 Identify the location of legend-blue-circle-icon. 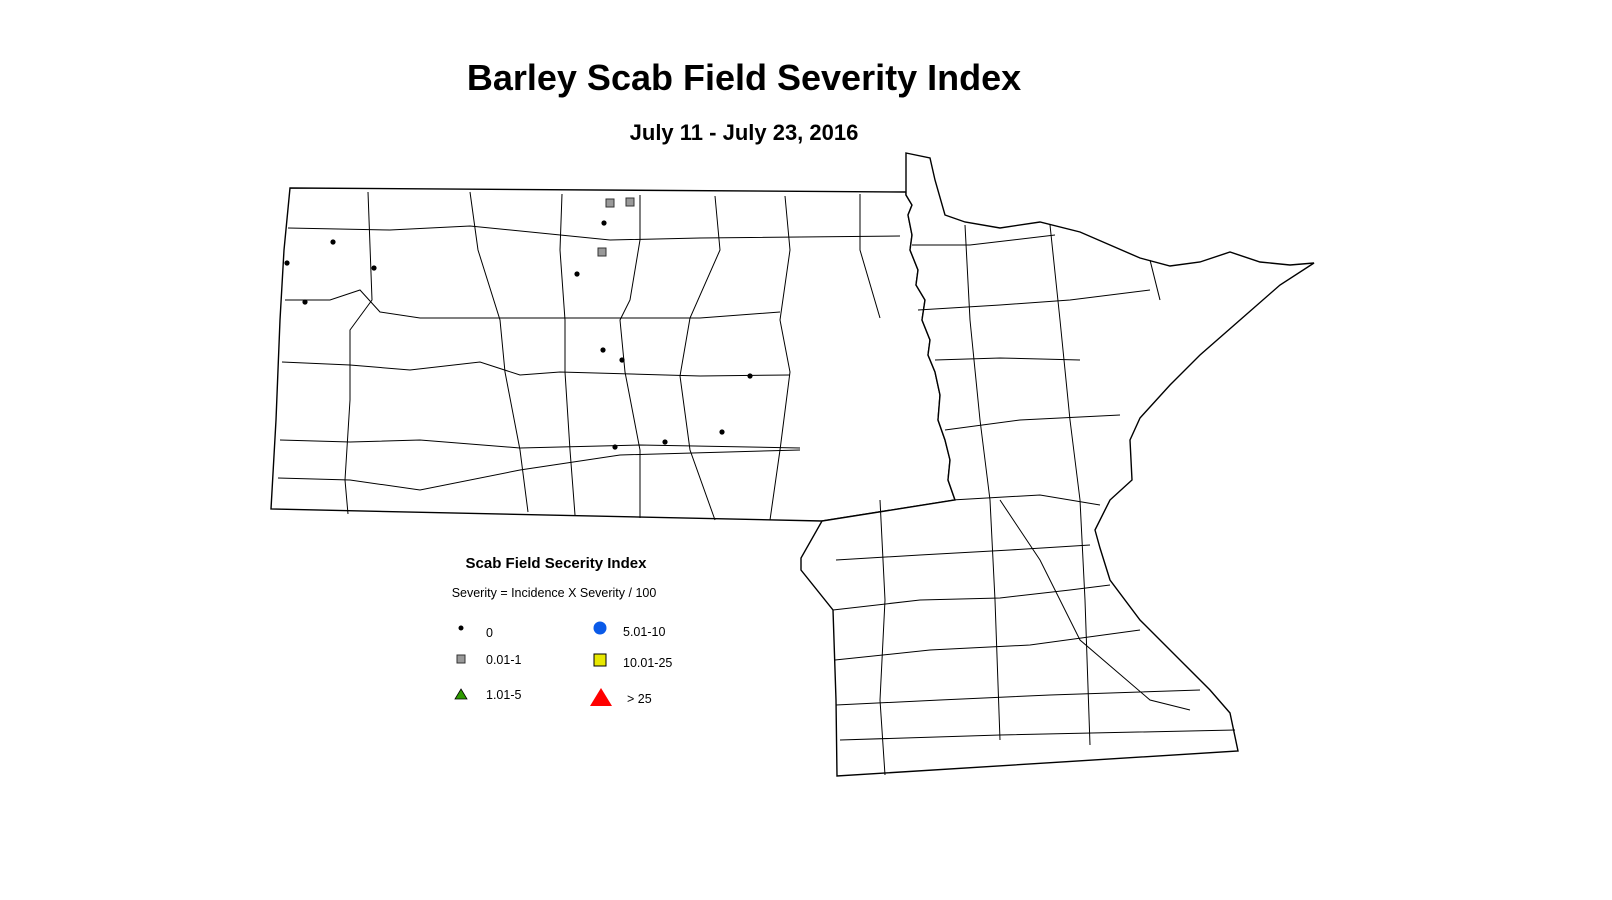
(600, 628).